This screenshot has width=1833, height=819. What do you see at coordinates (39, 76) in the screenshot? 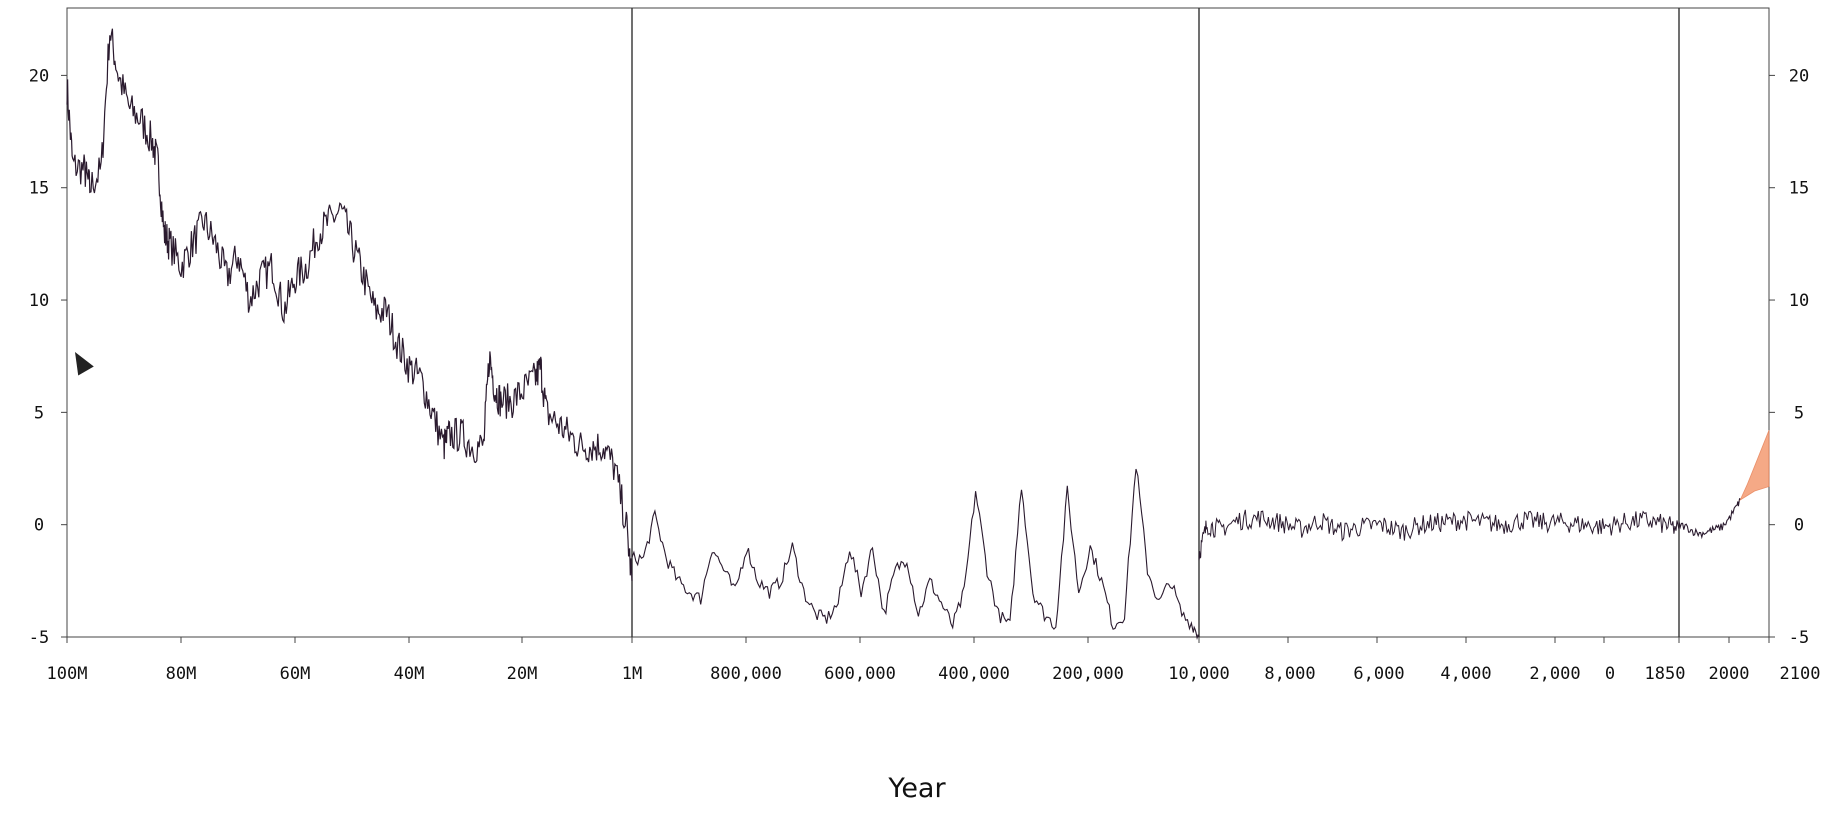
I see `y-tick-label-left: 20` at bounding box center [39, 76].